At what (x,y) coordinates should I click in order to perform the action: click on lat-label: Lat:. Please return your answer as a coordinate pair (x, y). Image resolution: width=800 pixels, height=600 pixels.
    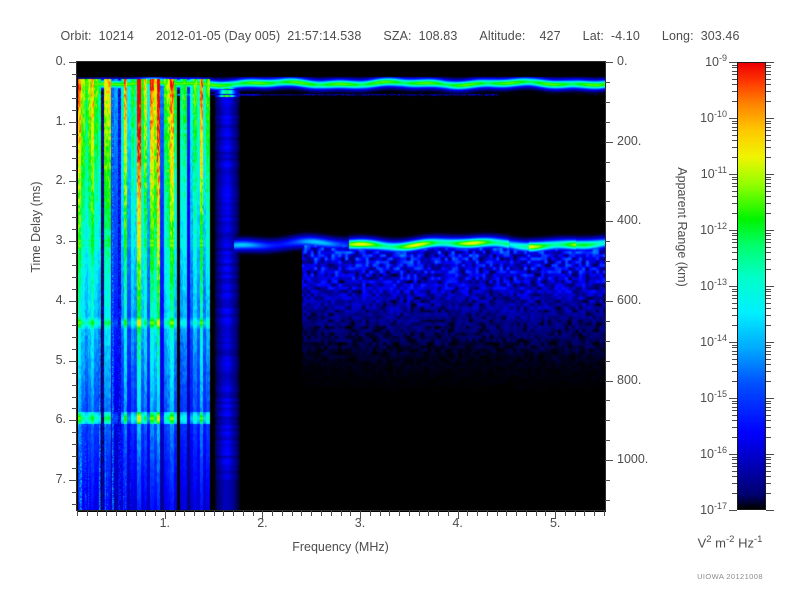
    Looking at the image, I should click on (593, 36).